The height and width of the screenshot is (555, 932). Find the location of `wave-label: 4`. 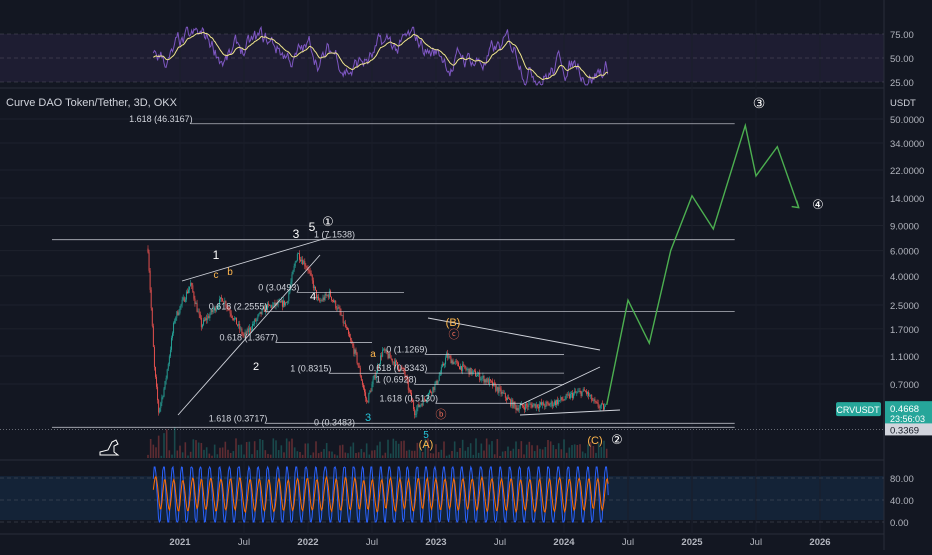

wave-label: 4 is located at coordinates (313, 297).